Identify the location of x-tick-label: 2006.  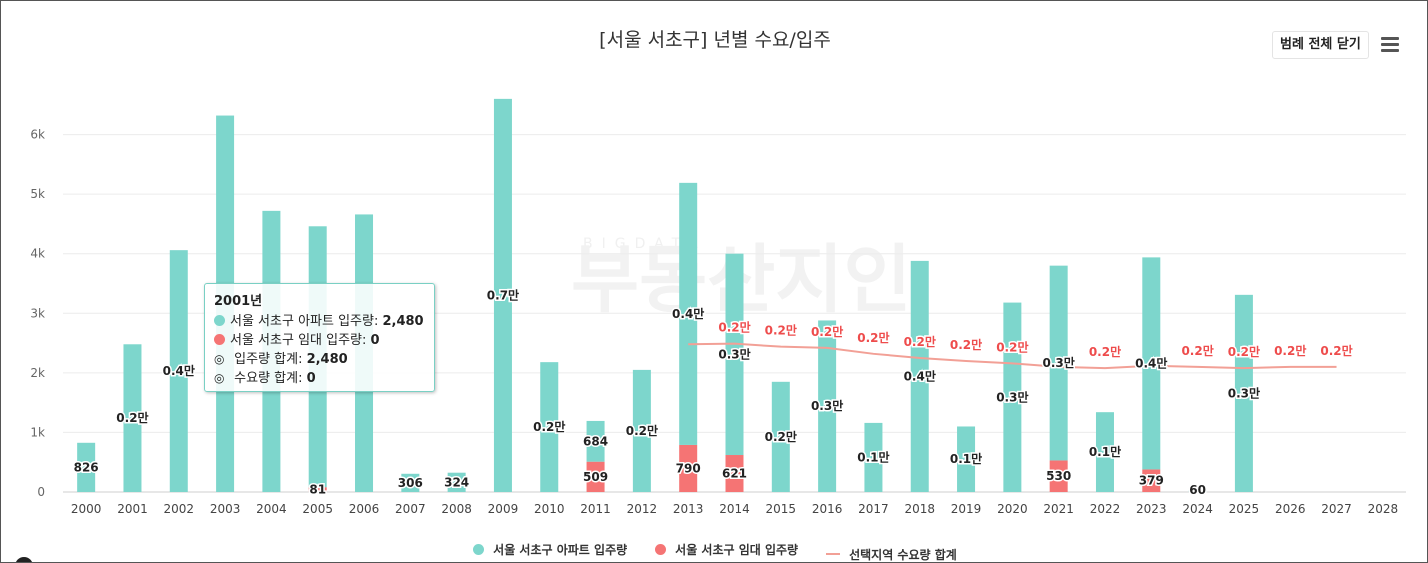
(364, 509).